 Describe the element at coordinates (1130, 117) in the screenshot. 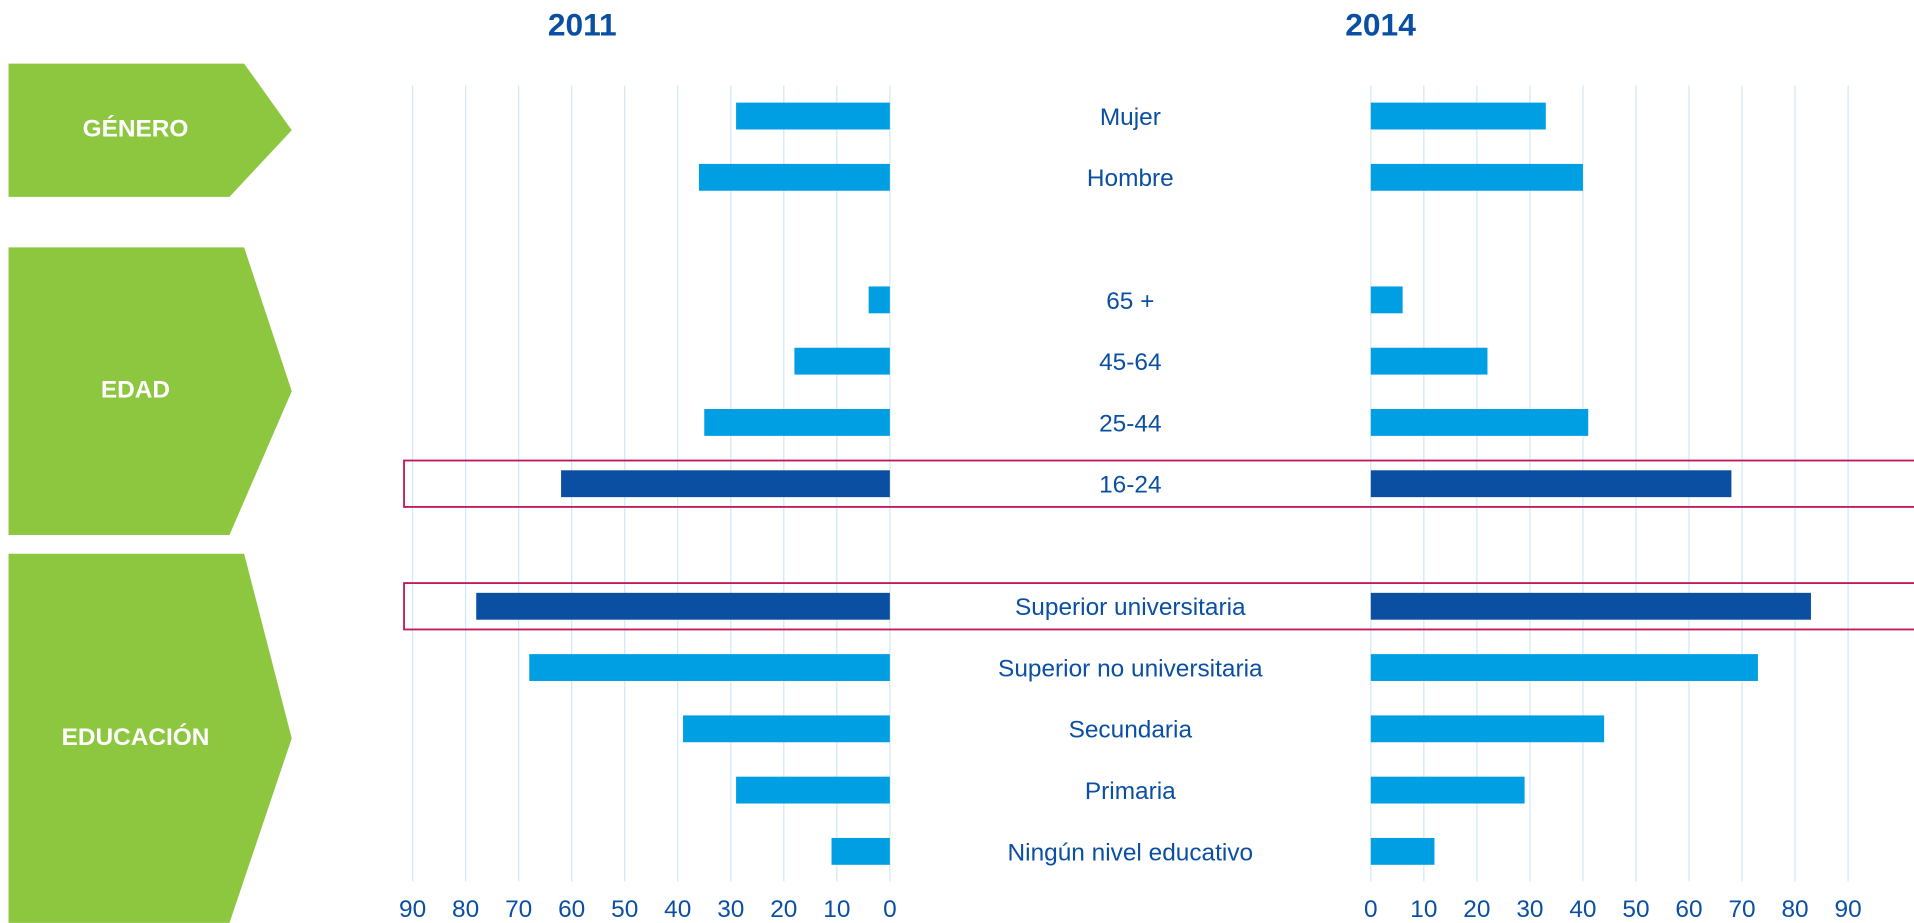

I see `category-label: Mujer` at that location.